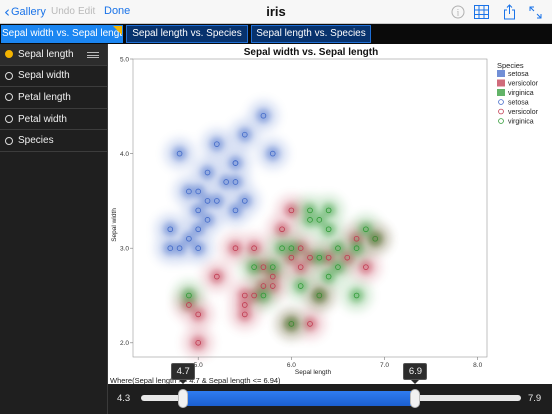 The image size is (552, 414). I want to click on sidebar-item-label: Petal length, so click(44, 97).